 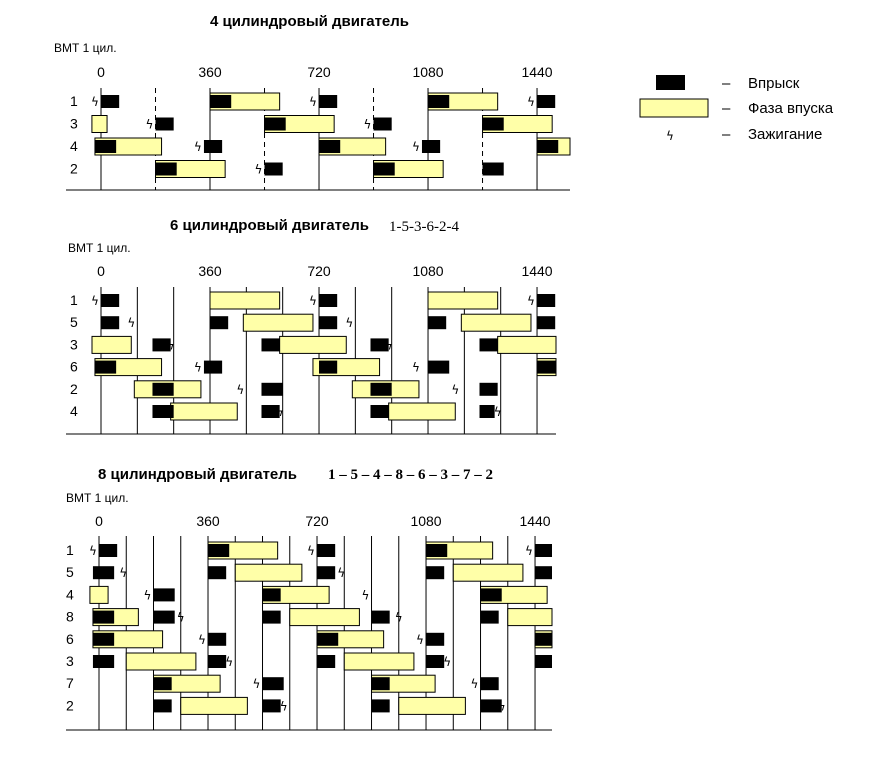 I want to click on legend-dash-2: –, so click(x=726, y=108).